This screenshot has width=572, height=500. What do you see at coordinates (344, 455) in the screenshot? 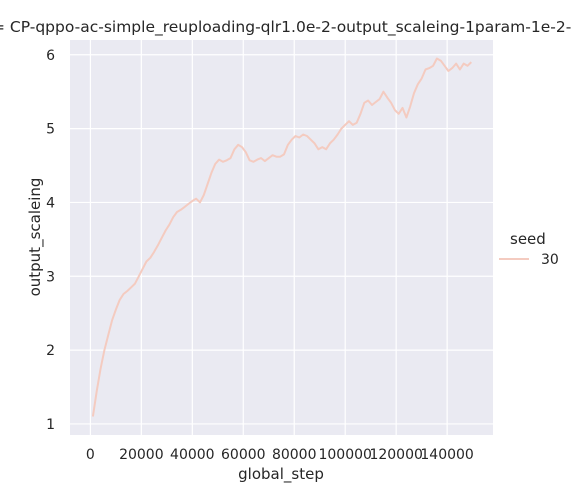
I see `x-tick-label: 100000` at bounding box center [344, 455].